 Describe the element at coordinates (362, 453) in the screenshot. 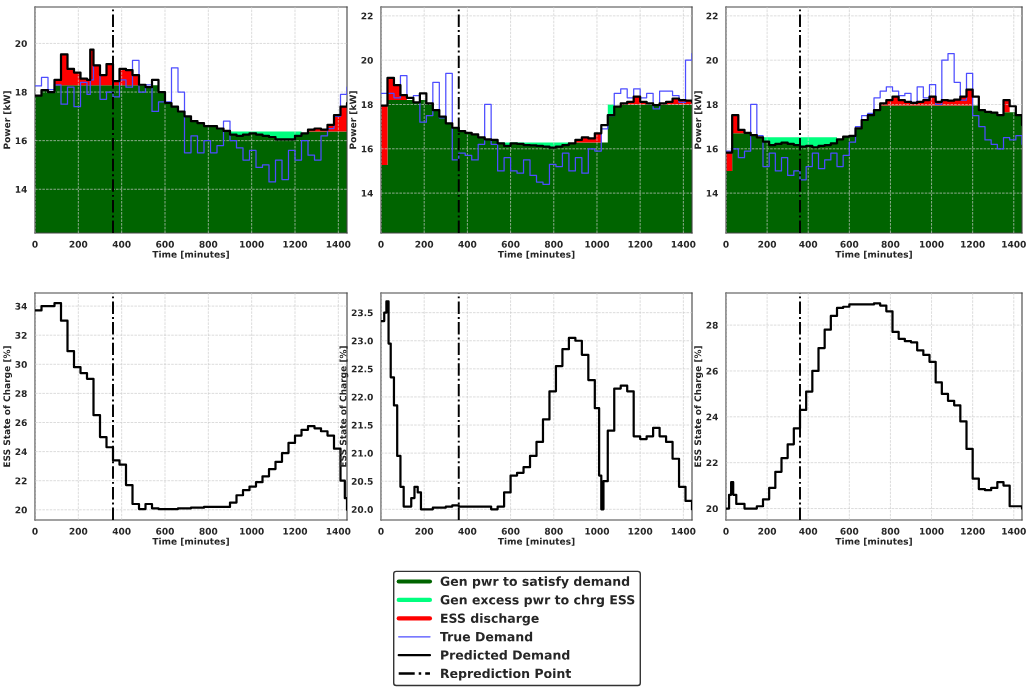

I see `y-tick-label: 21.0` at that location.